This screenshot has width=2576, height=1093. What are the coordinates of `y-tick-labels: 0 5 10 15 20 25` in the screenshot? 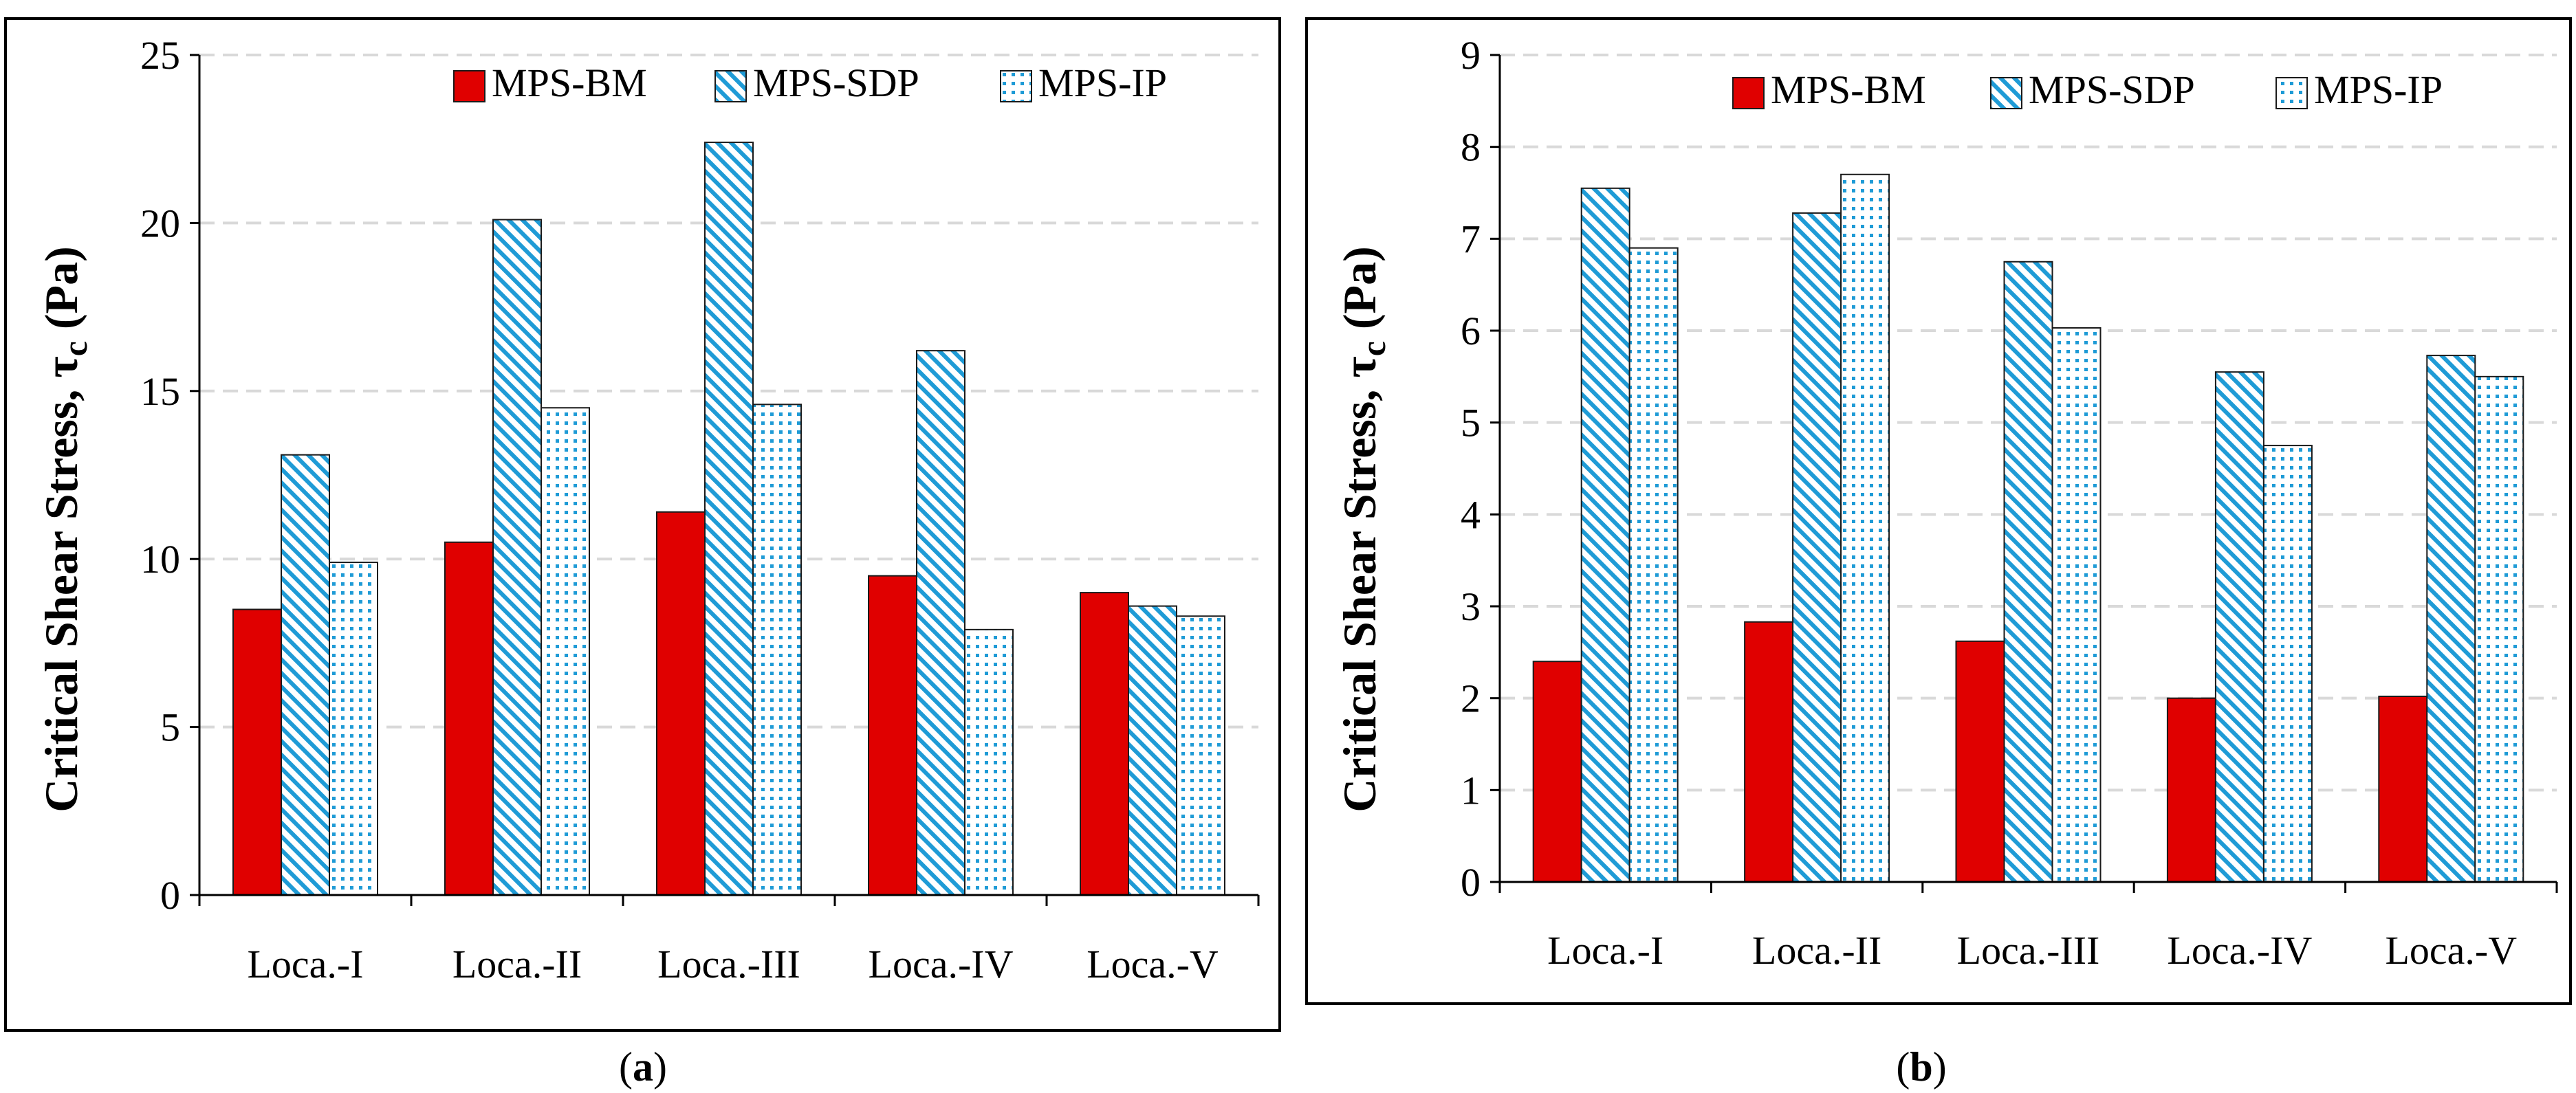 It's located at (160, 475).